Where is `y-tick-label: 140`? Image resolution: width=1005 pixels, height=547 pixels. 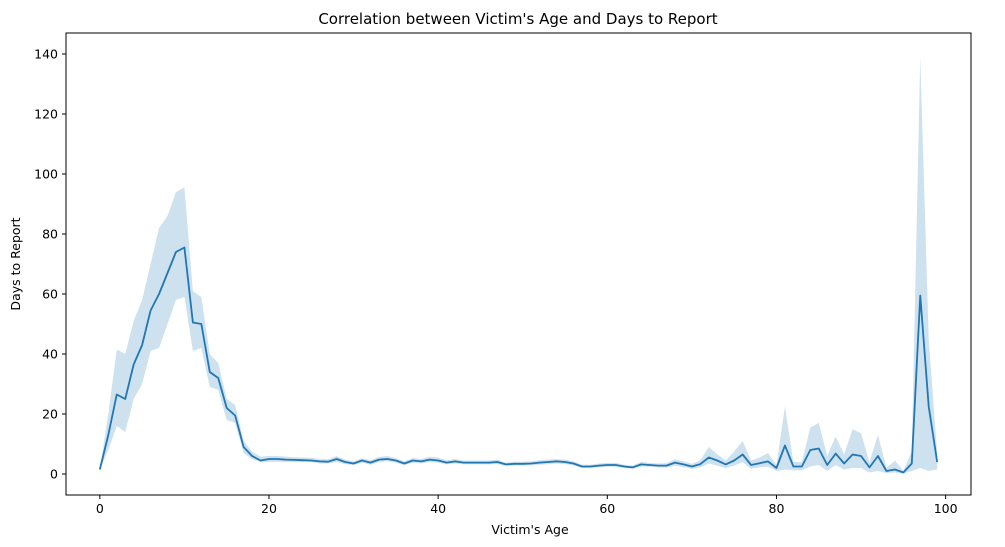 y-tick-label: 140 is located at coordinates (46, 54).